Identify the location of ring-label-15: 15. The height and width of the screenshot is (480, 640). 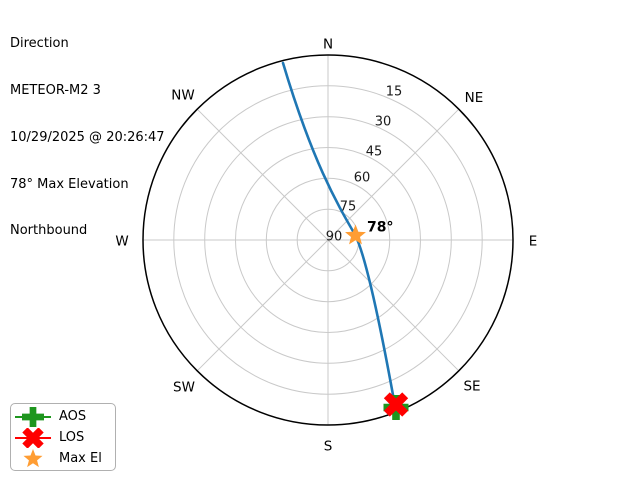
(394, 92).